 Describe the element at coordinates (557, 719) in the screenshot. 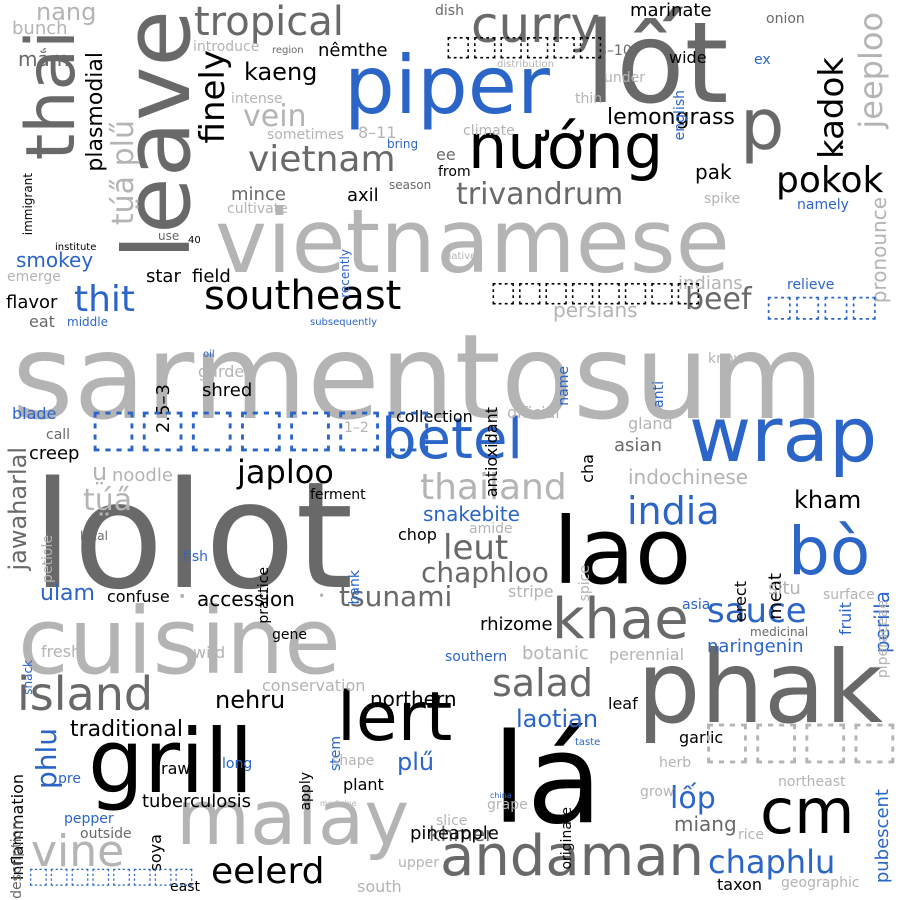

I see `cloud-word: laotian` at that location.